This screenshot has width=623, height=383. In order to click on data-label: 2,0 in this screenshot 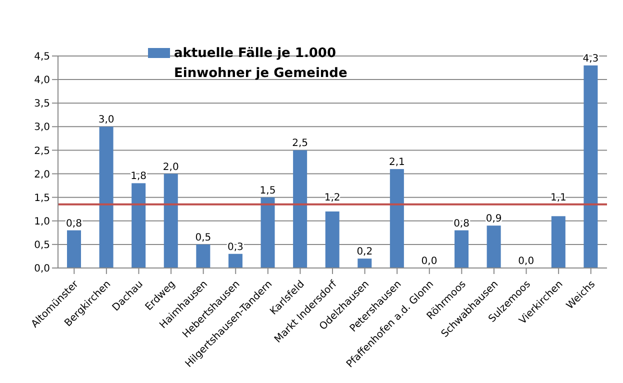, I will do `click(170, 167)`.